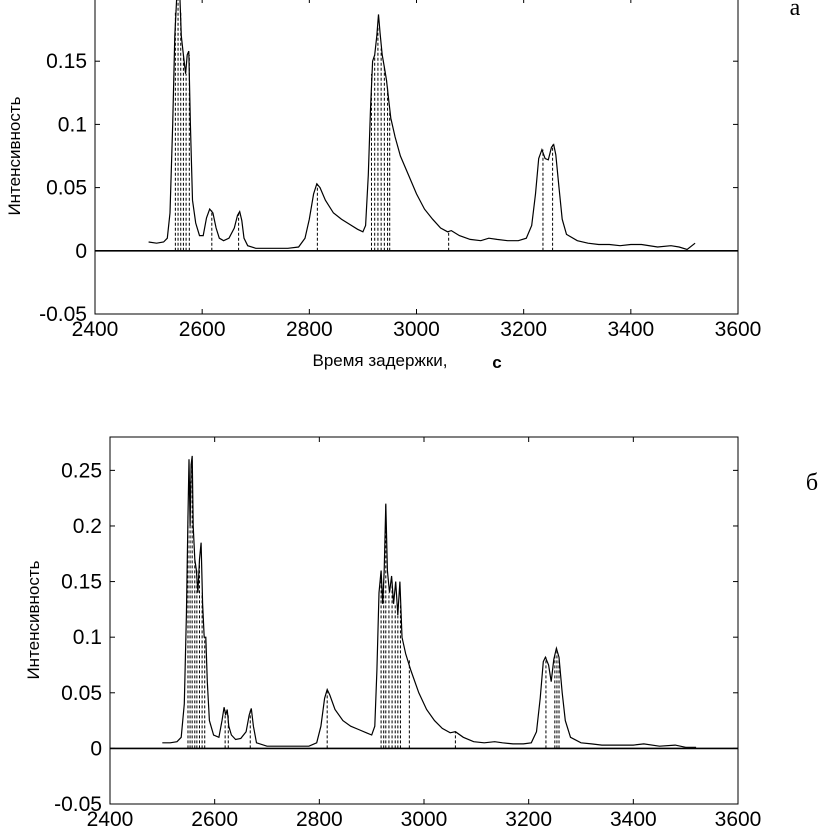 The width and height of the screenshot is (821, 827). What do you see at coordinates (380, 360) in the screenshot?
I see `x-axis-label: Время задержки,` at bounding box center [380, 360].